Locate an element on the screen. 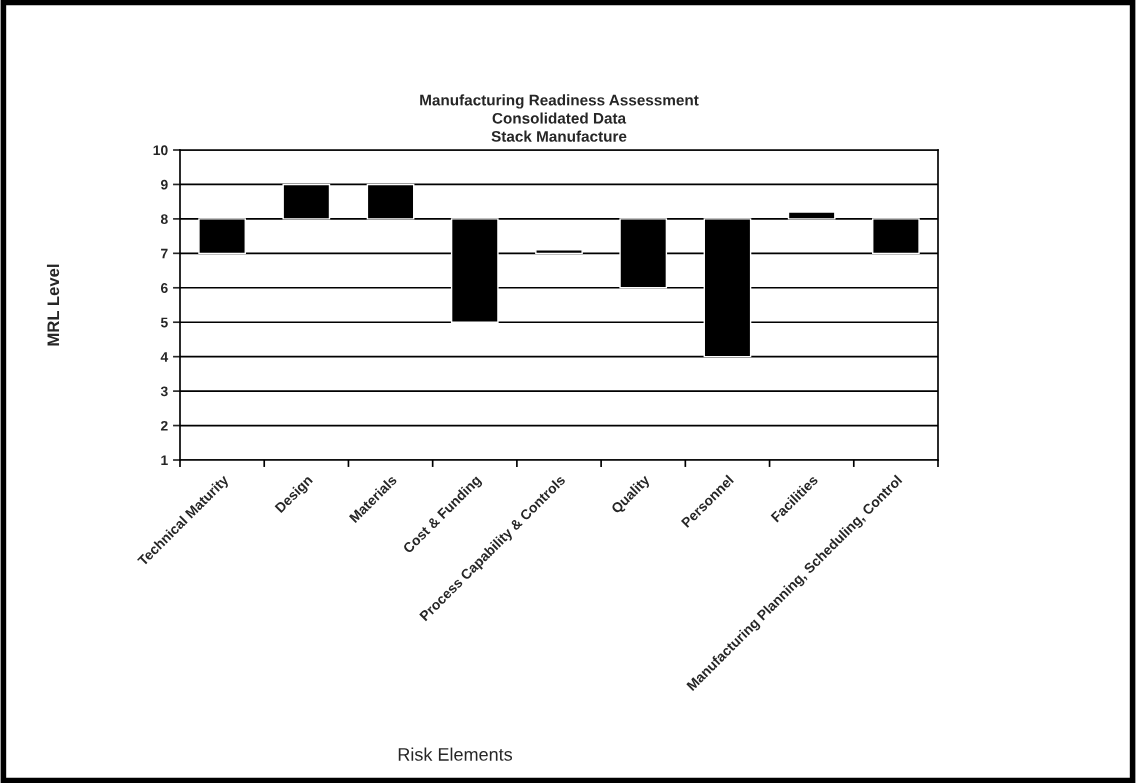 This screenshot has height=783, width=1136. y-tick-label: 2 is located at coordinates (164, 425).